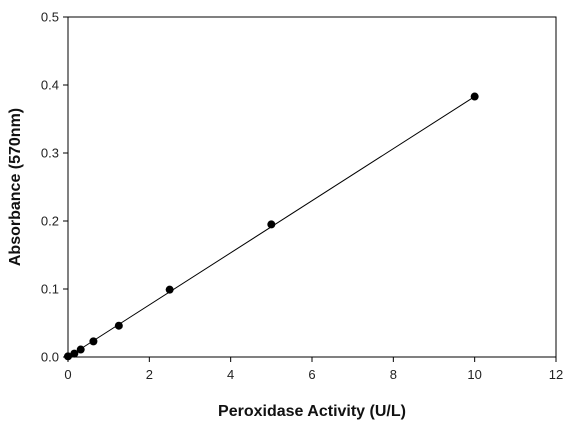  What do you see at coordinates (393, 374) in the screenshot?
I see `x-tick-label: 8` at bounding box center [393, 374].